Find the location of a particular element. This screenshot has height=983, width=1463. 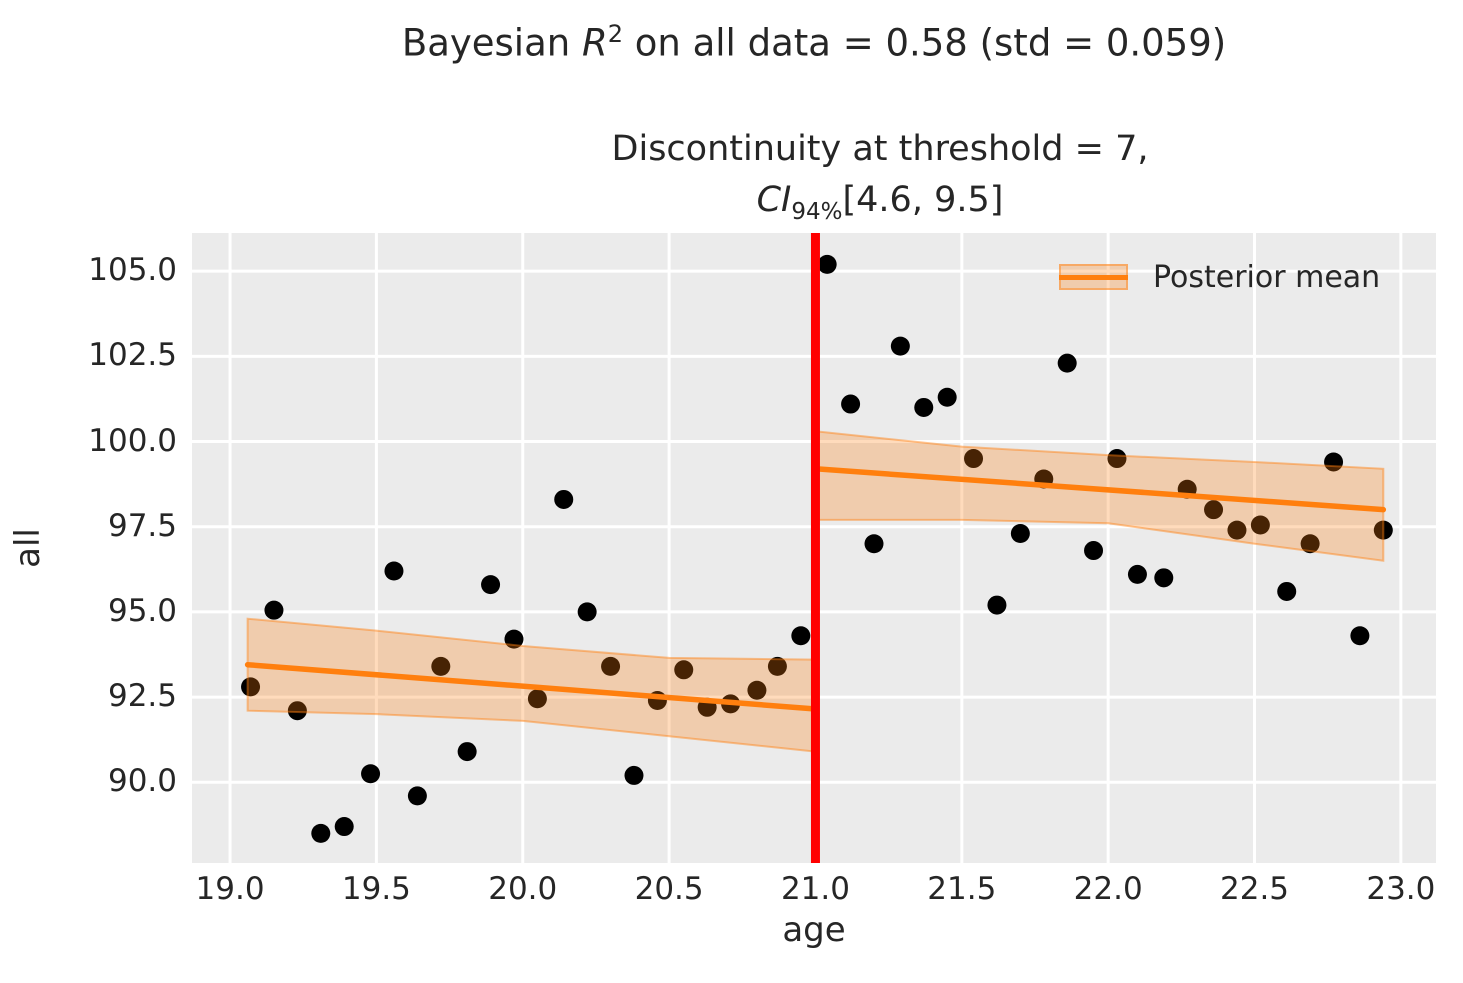

y-tick-label: 97.5 is located at coordinates (142, 525).